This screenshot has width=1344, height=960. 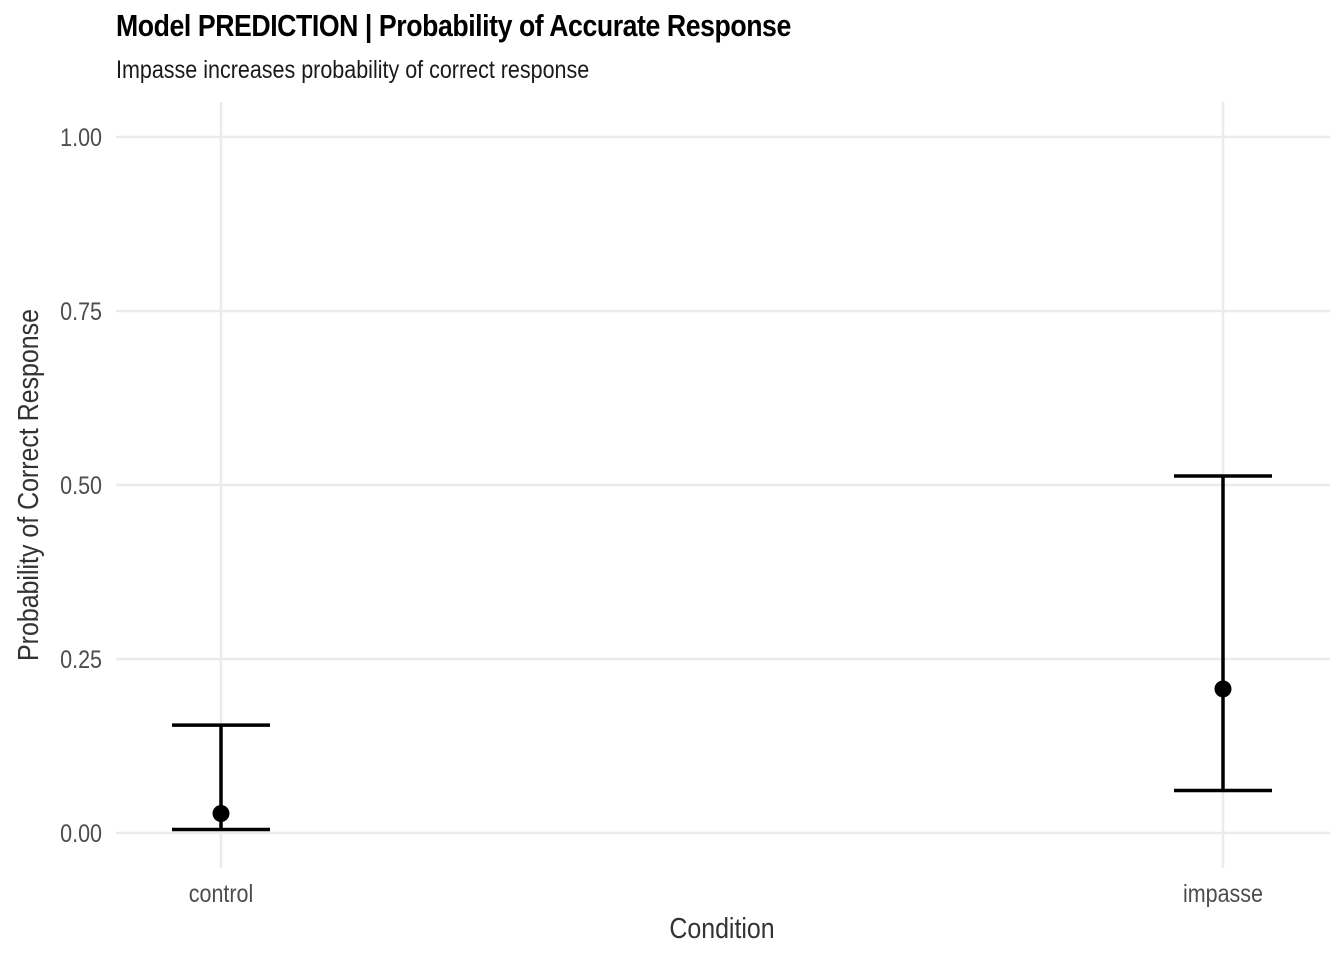 I want to click on x-tick-label: control, so click(x=221, y=893).